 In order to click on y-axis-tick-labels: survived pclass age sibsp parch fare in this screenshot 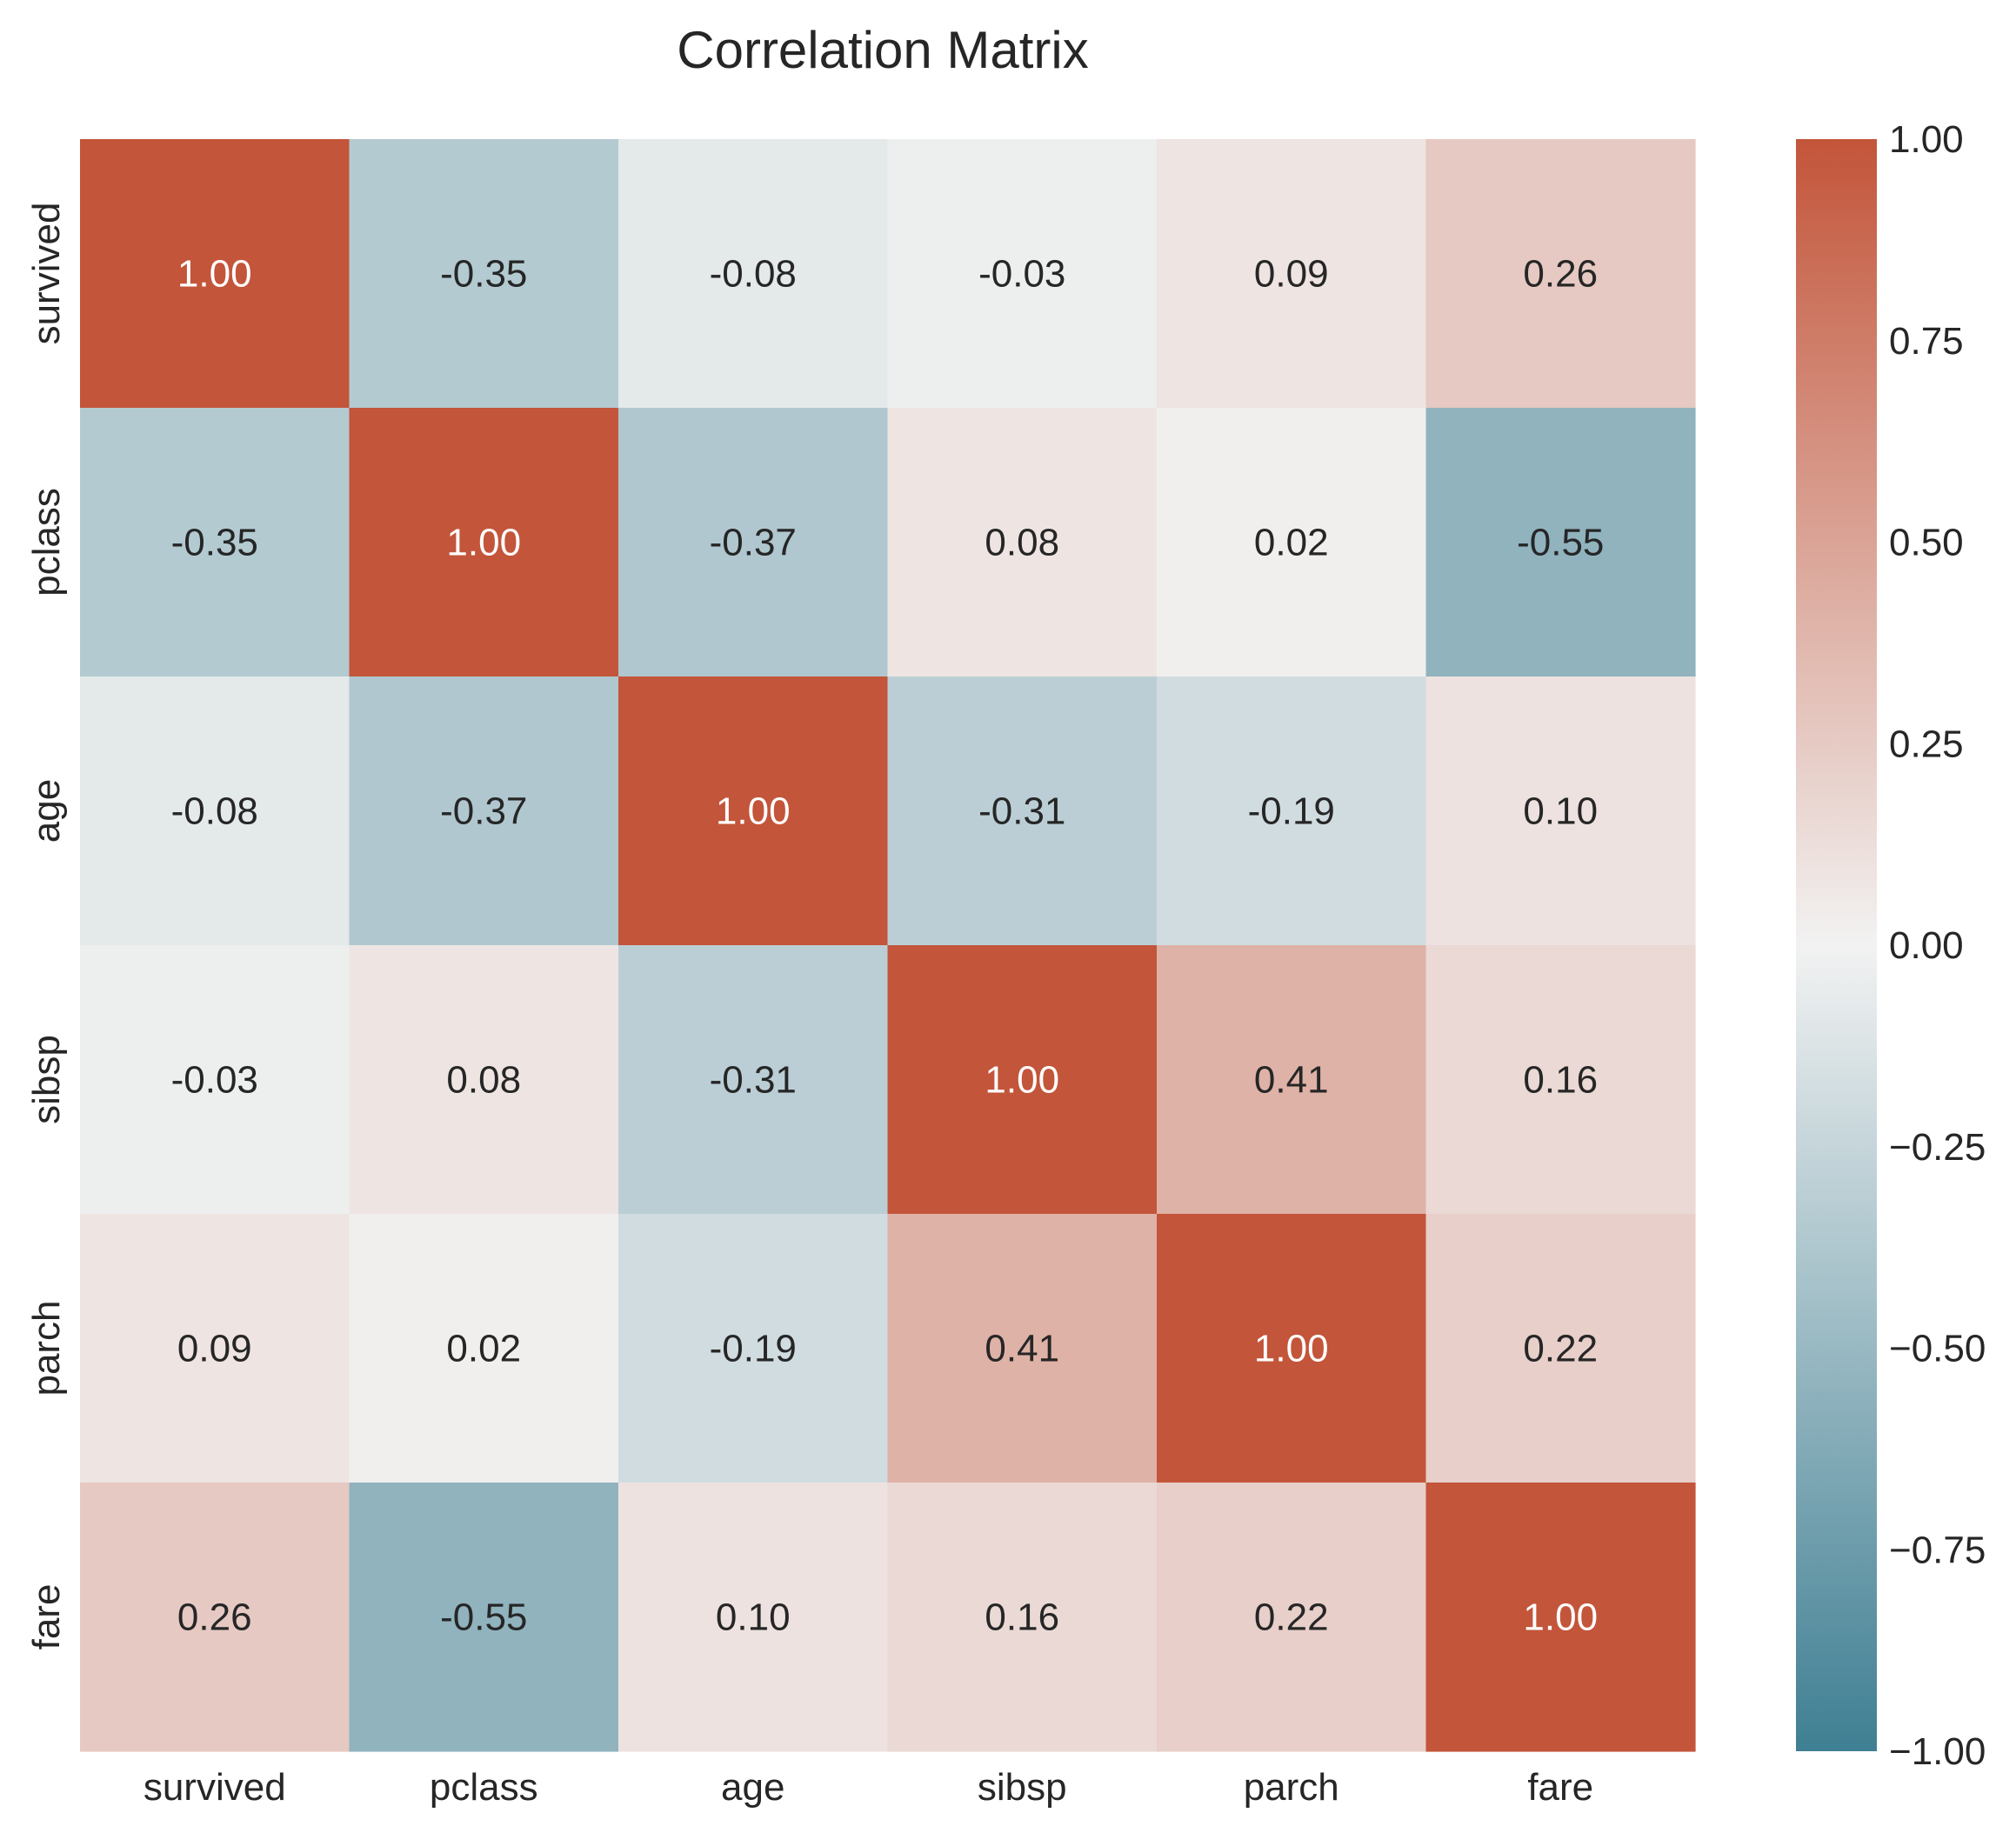, I will do `click(46, 926)`.